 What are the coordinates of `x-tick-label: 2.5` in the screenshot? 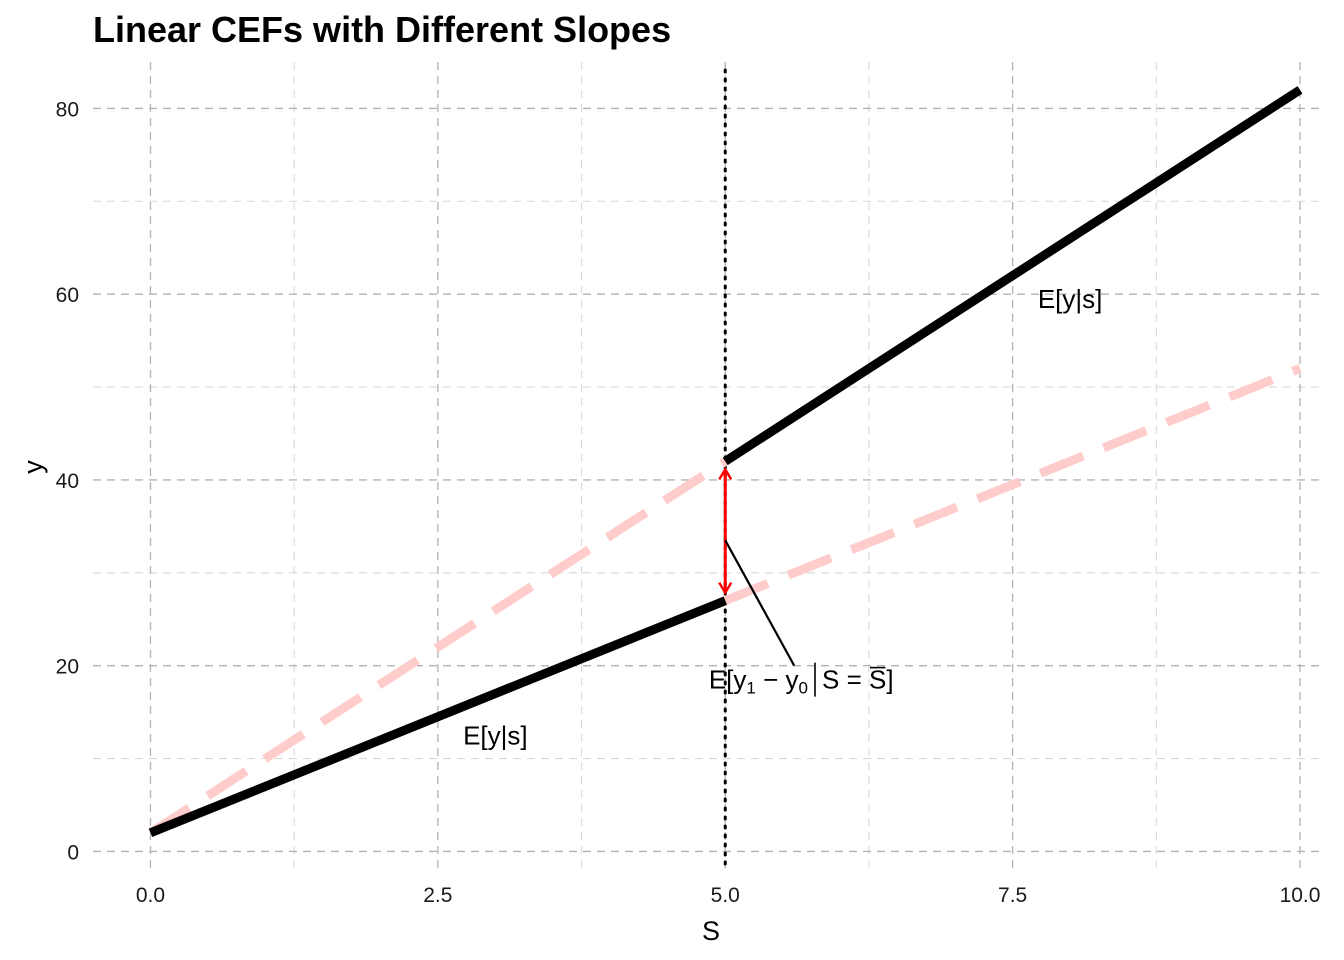 It's located at (437, 895).